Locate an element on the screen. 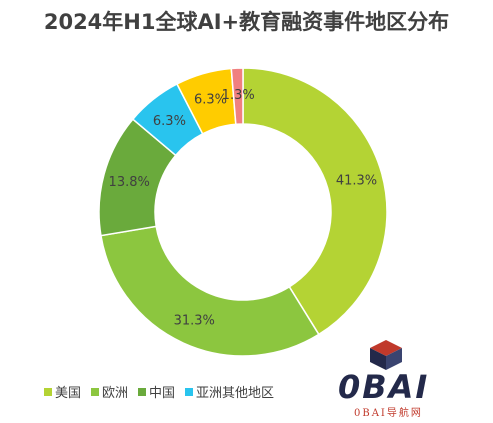 Image resolution: width=493 pixels, height=423 pixels. legend-swatch-usa is located at coordinates (48, 391).